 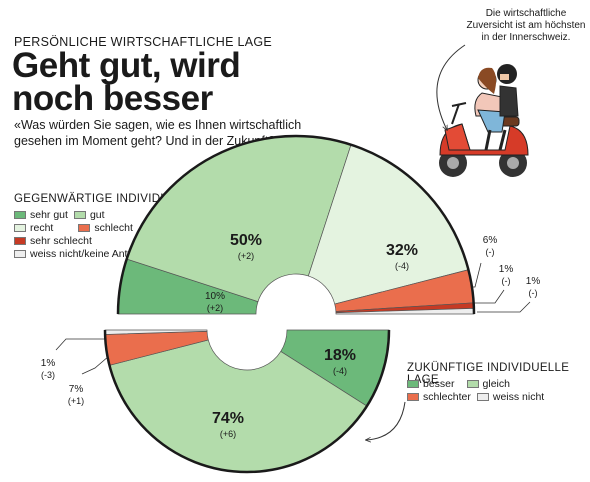 I want to click on legend-item: recht, so click(x=33, y=228).